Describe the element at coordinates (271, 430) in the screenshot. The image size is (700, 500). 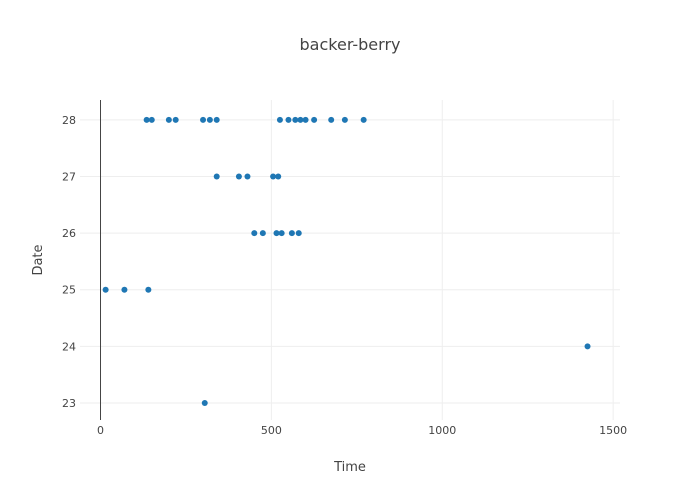
I see `x-tick-label: 500` at that location.